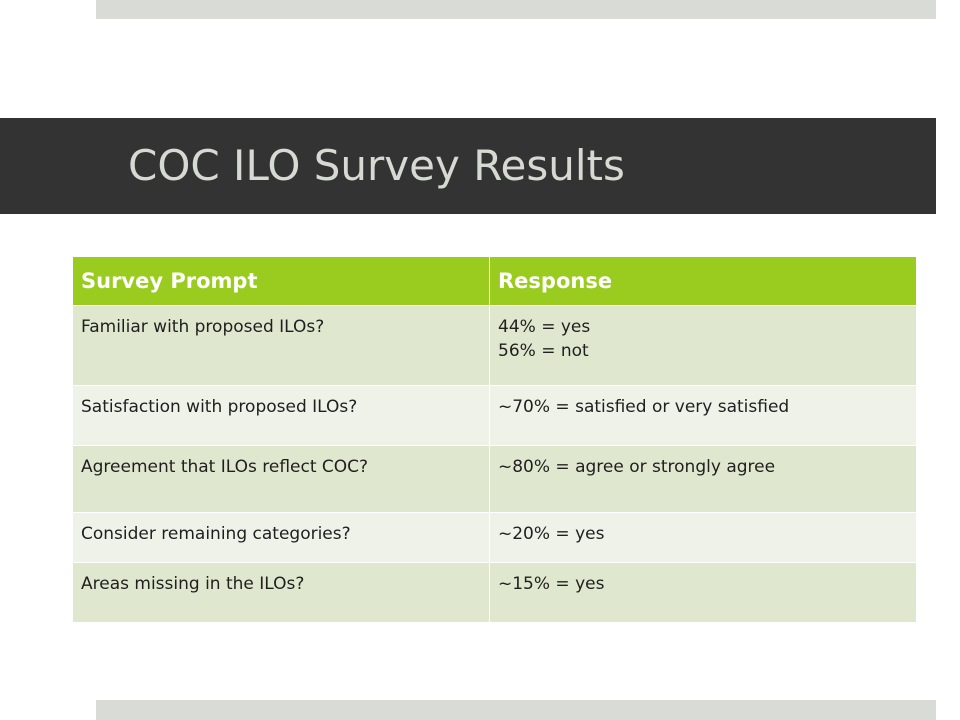 Image resolution: width=960 pixels, height=720 pixels. Describe the element at coordinates (703, 345) in the screenshot. I see `response-cell: 44% = yes 56% = not` at that location.